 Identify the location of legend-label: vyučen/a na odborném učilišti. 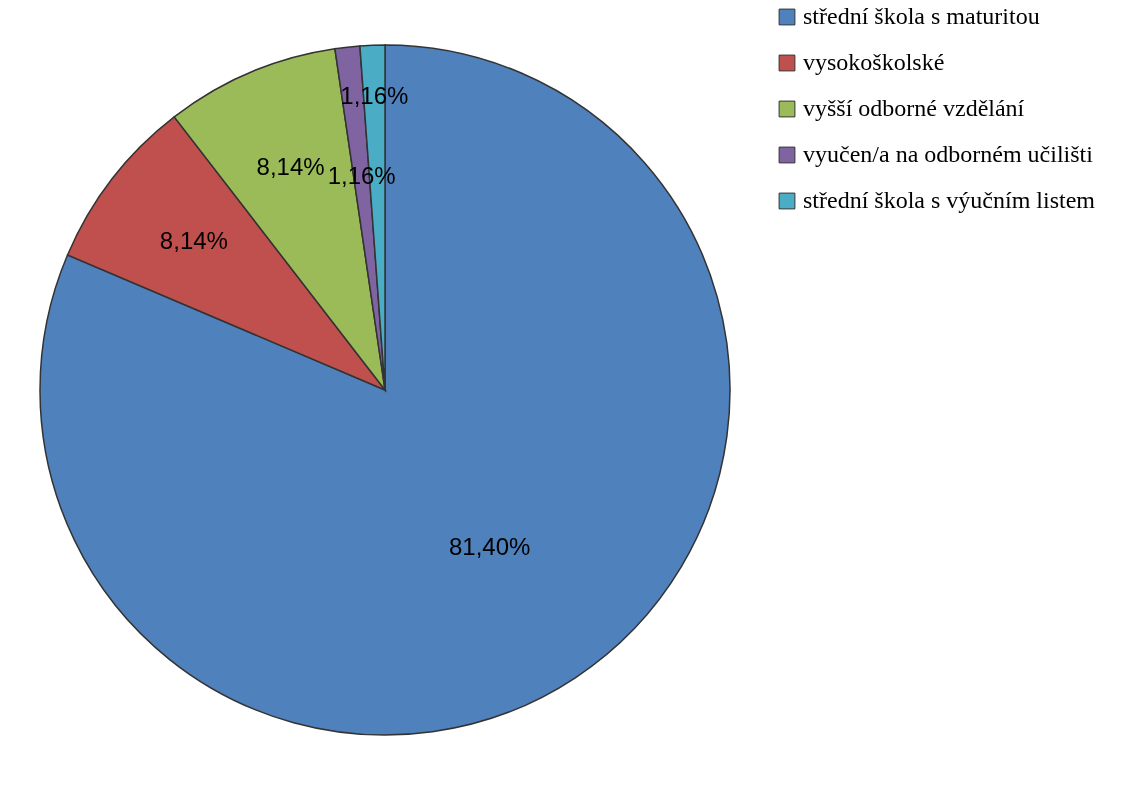
(948, 154).